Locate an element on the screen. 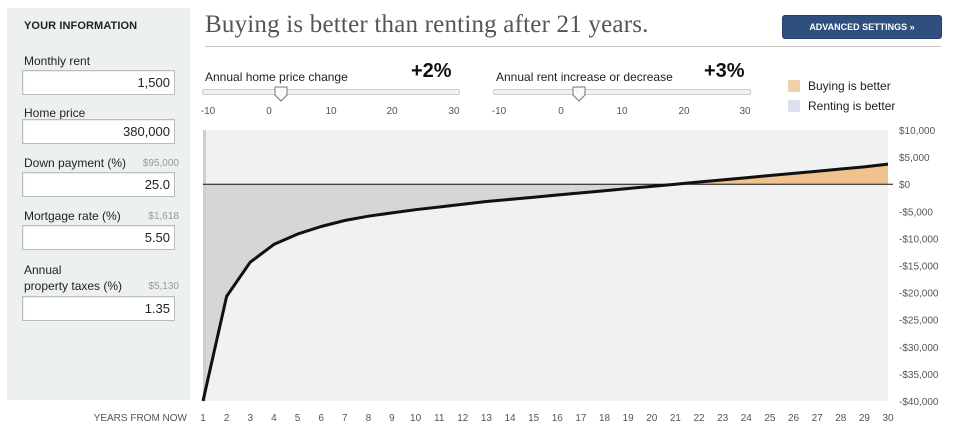 This screenshot has width=956, height=432. home-price-change-value: +2% is located at coordinates (431, 71).